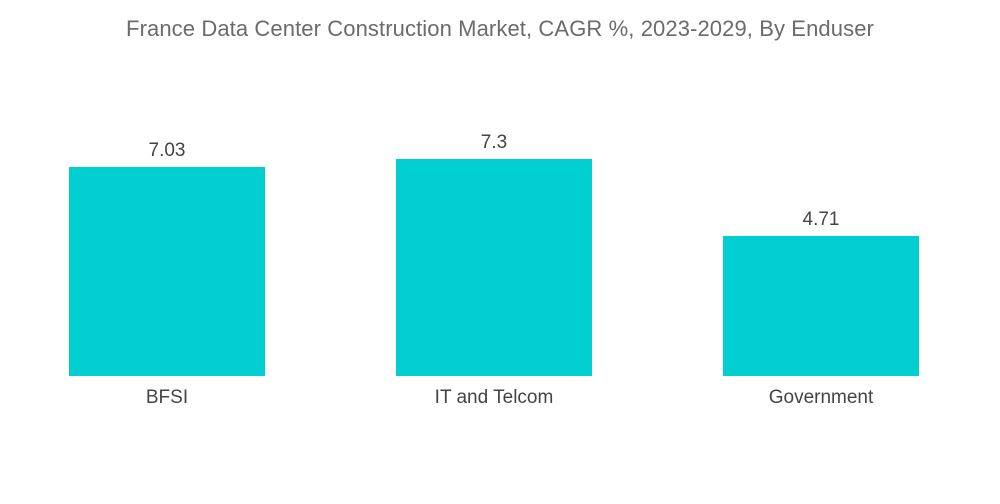 This screenshot has width=1000, height=504. What do you see at coordinates (821, 397) in the screenshot?
I see `category-label: Government` at bounding box center [821, 397].